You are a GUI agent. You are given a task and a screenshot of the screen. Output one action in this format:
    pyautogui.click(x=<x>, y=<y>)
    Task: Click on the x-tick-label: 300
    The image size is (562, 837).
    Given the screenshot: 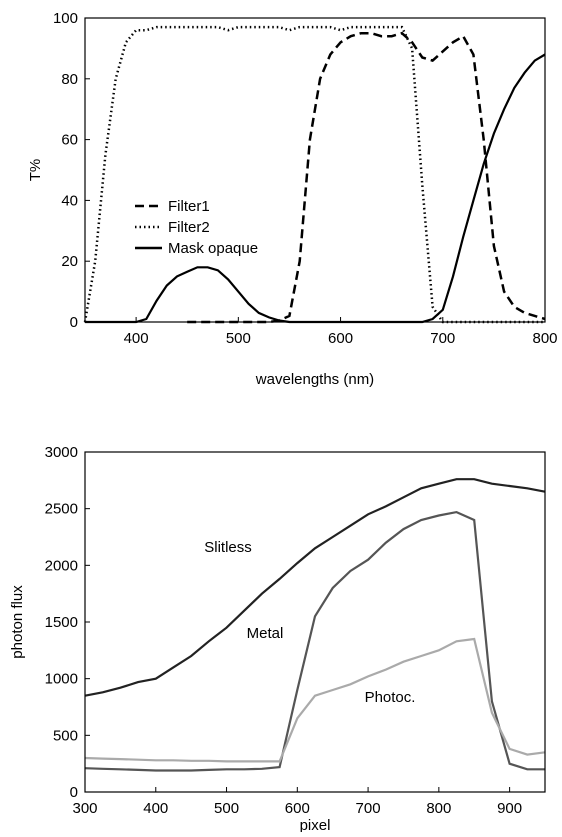 What is the action you would take?
    pyautogui.click(x=84, y=808)
    